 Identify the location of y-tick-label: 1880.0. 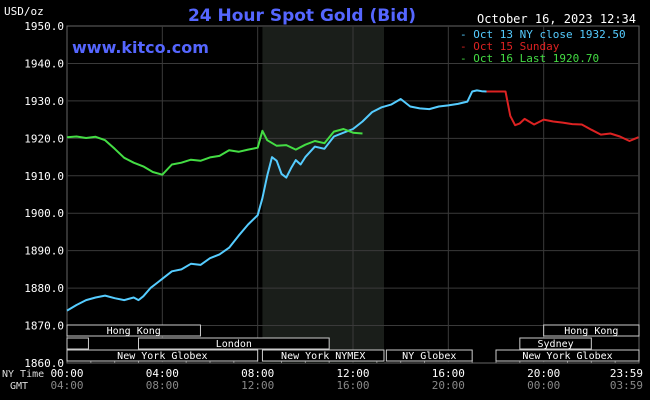
(44, 288).